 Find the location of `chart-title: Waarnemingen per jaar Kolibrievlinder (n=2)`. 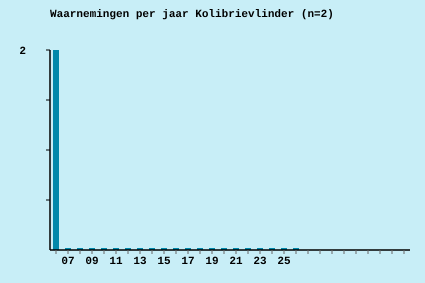

chart-title: Waarnemingen per jaar Kolibrievlinder (n=2) is located at coordinates (192, 15).